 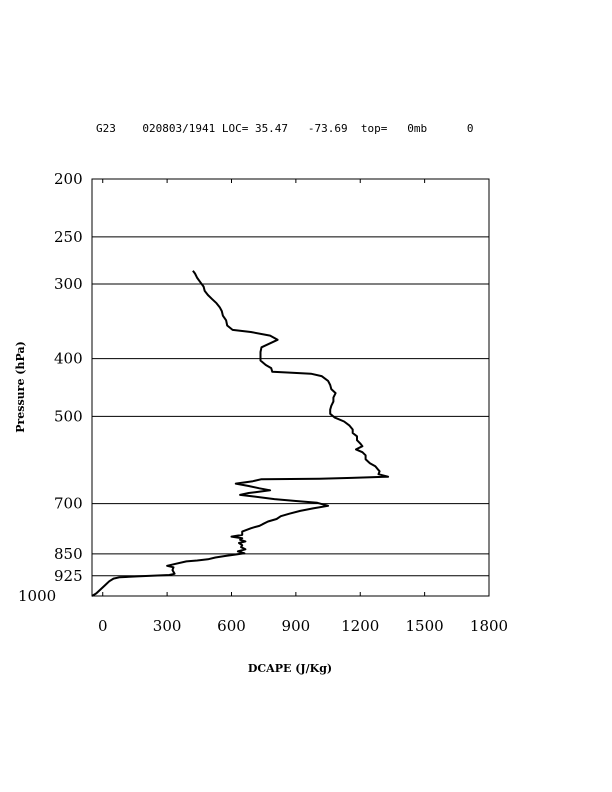 I want to click on y-tick-label: 1000, so click(x=37, y=596).